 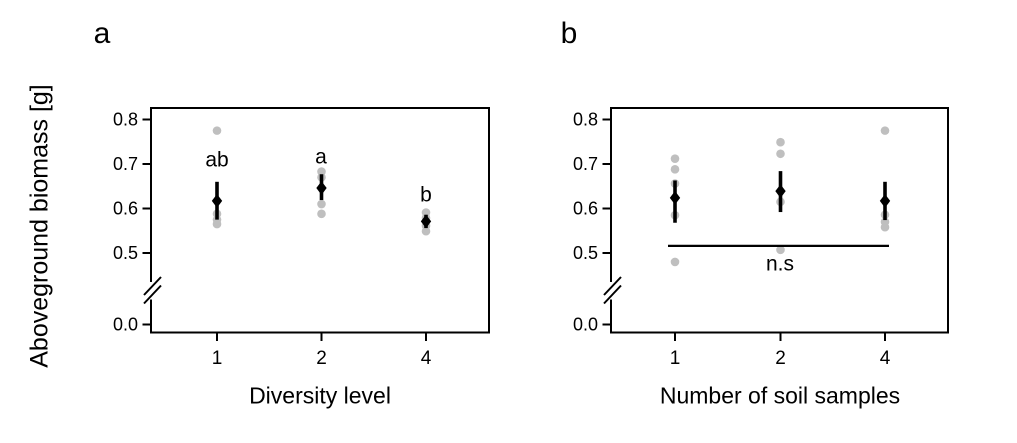 What do you see at coordinates (125, 253) in the screenshot?
I see `panel-a-y-tick-label: 0.5` at bounding box center [125, 253].